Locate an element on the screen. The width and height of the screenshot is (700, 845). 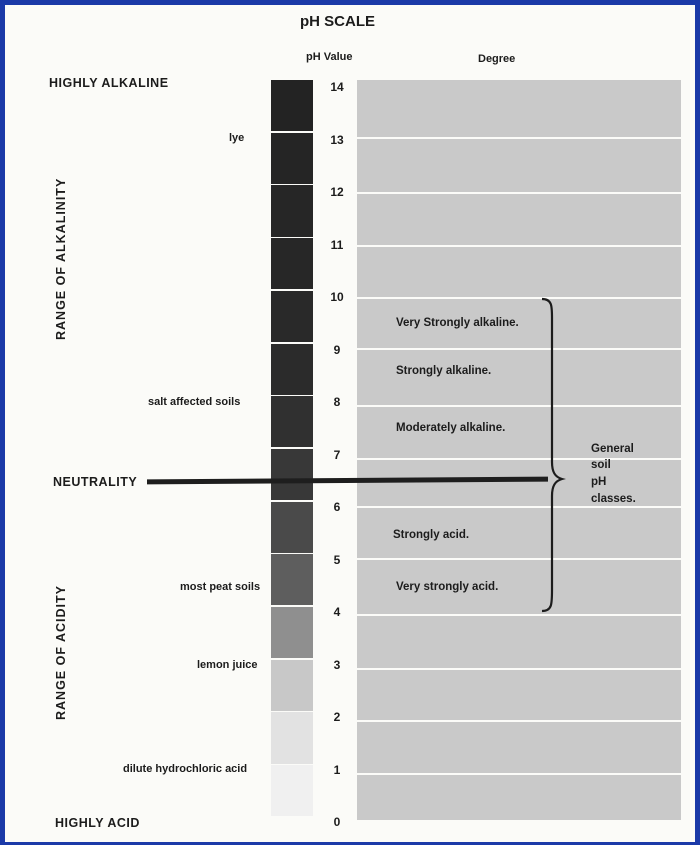
bracket-note-classes: classes. is located at coordinates (613, 499).